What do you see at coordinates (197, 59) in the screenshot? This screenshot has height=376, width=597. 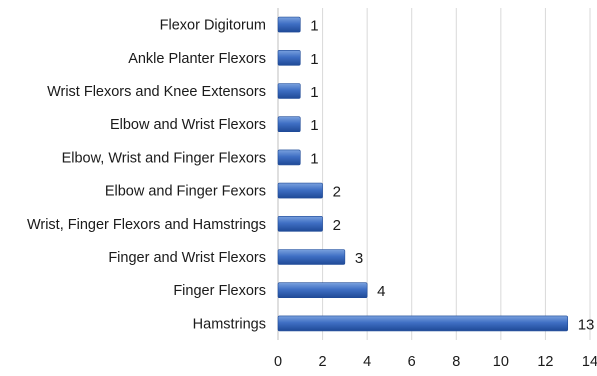 I see `category-label: Ankle Planter Flexors` at bounding box center [197, 59].